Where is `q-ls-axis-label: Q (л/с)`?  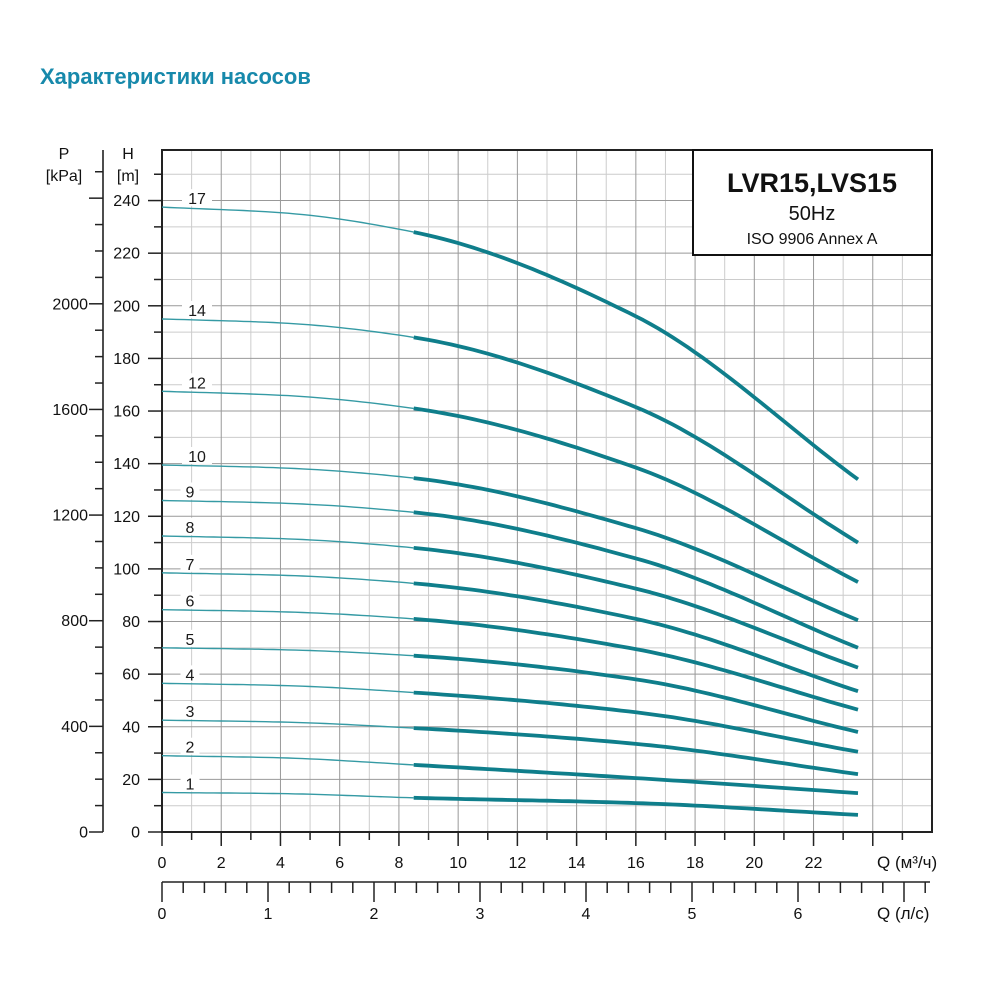 q-ls-axis-label: Q (л/с) is located at coordinates (903, 913).